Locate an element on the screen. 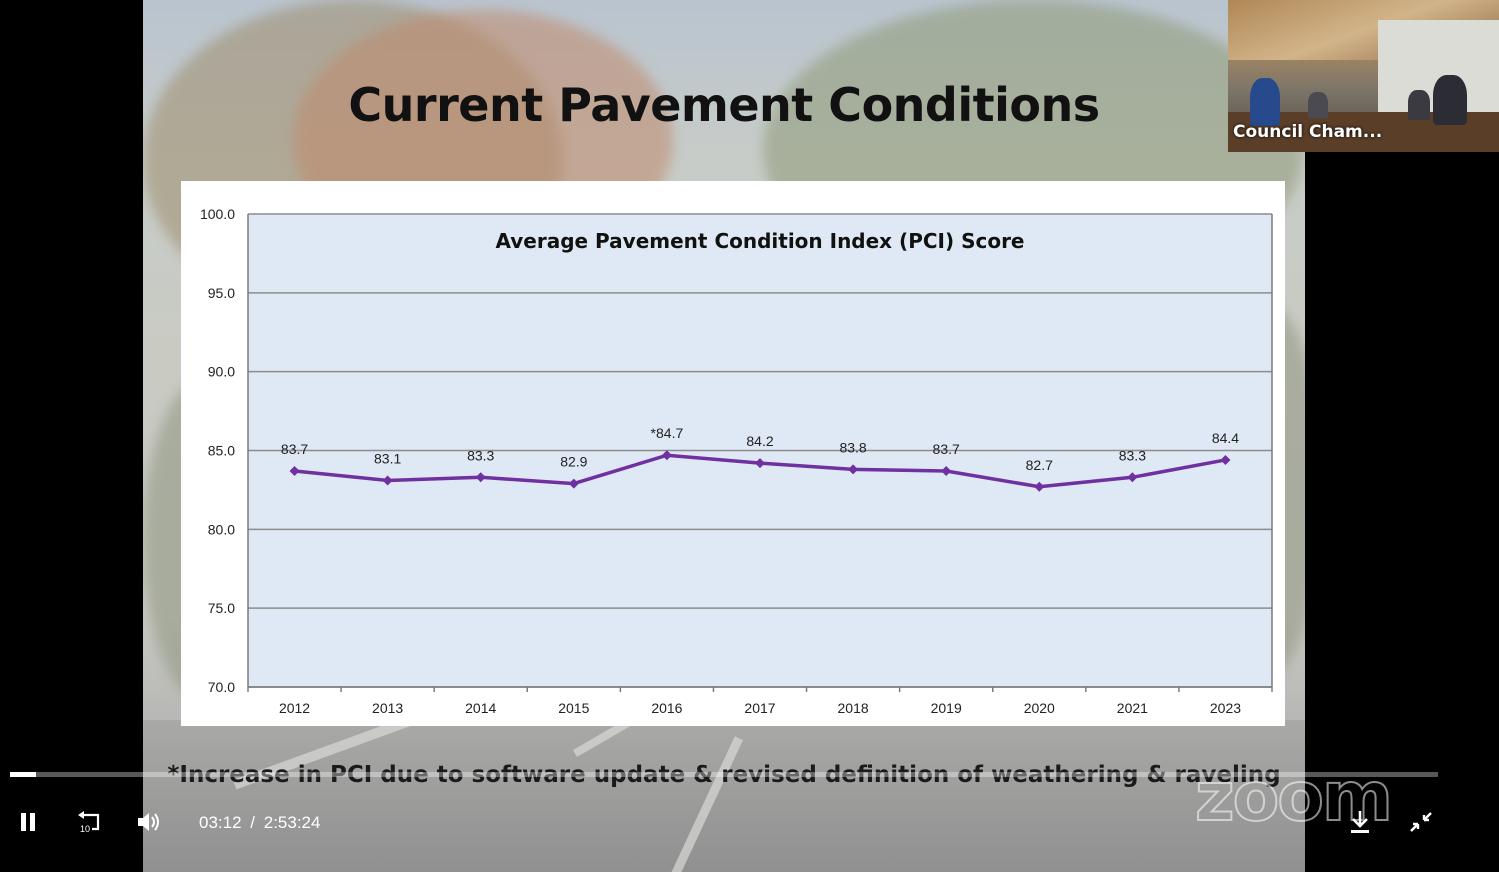 This screenshot has width=1499, height=872. progress-fill is located at coordinates (23, 774).